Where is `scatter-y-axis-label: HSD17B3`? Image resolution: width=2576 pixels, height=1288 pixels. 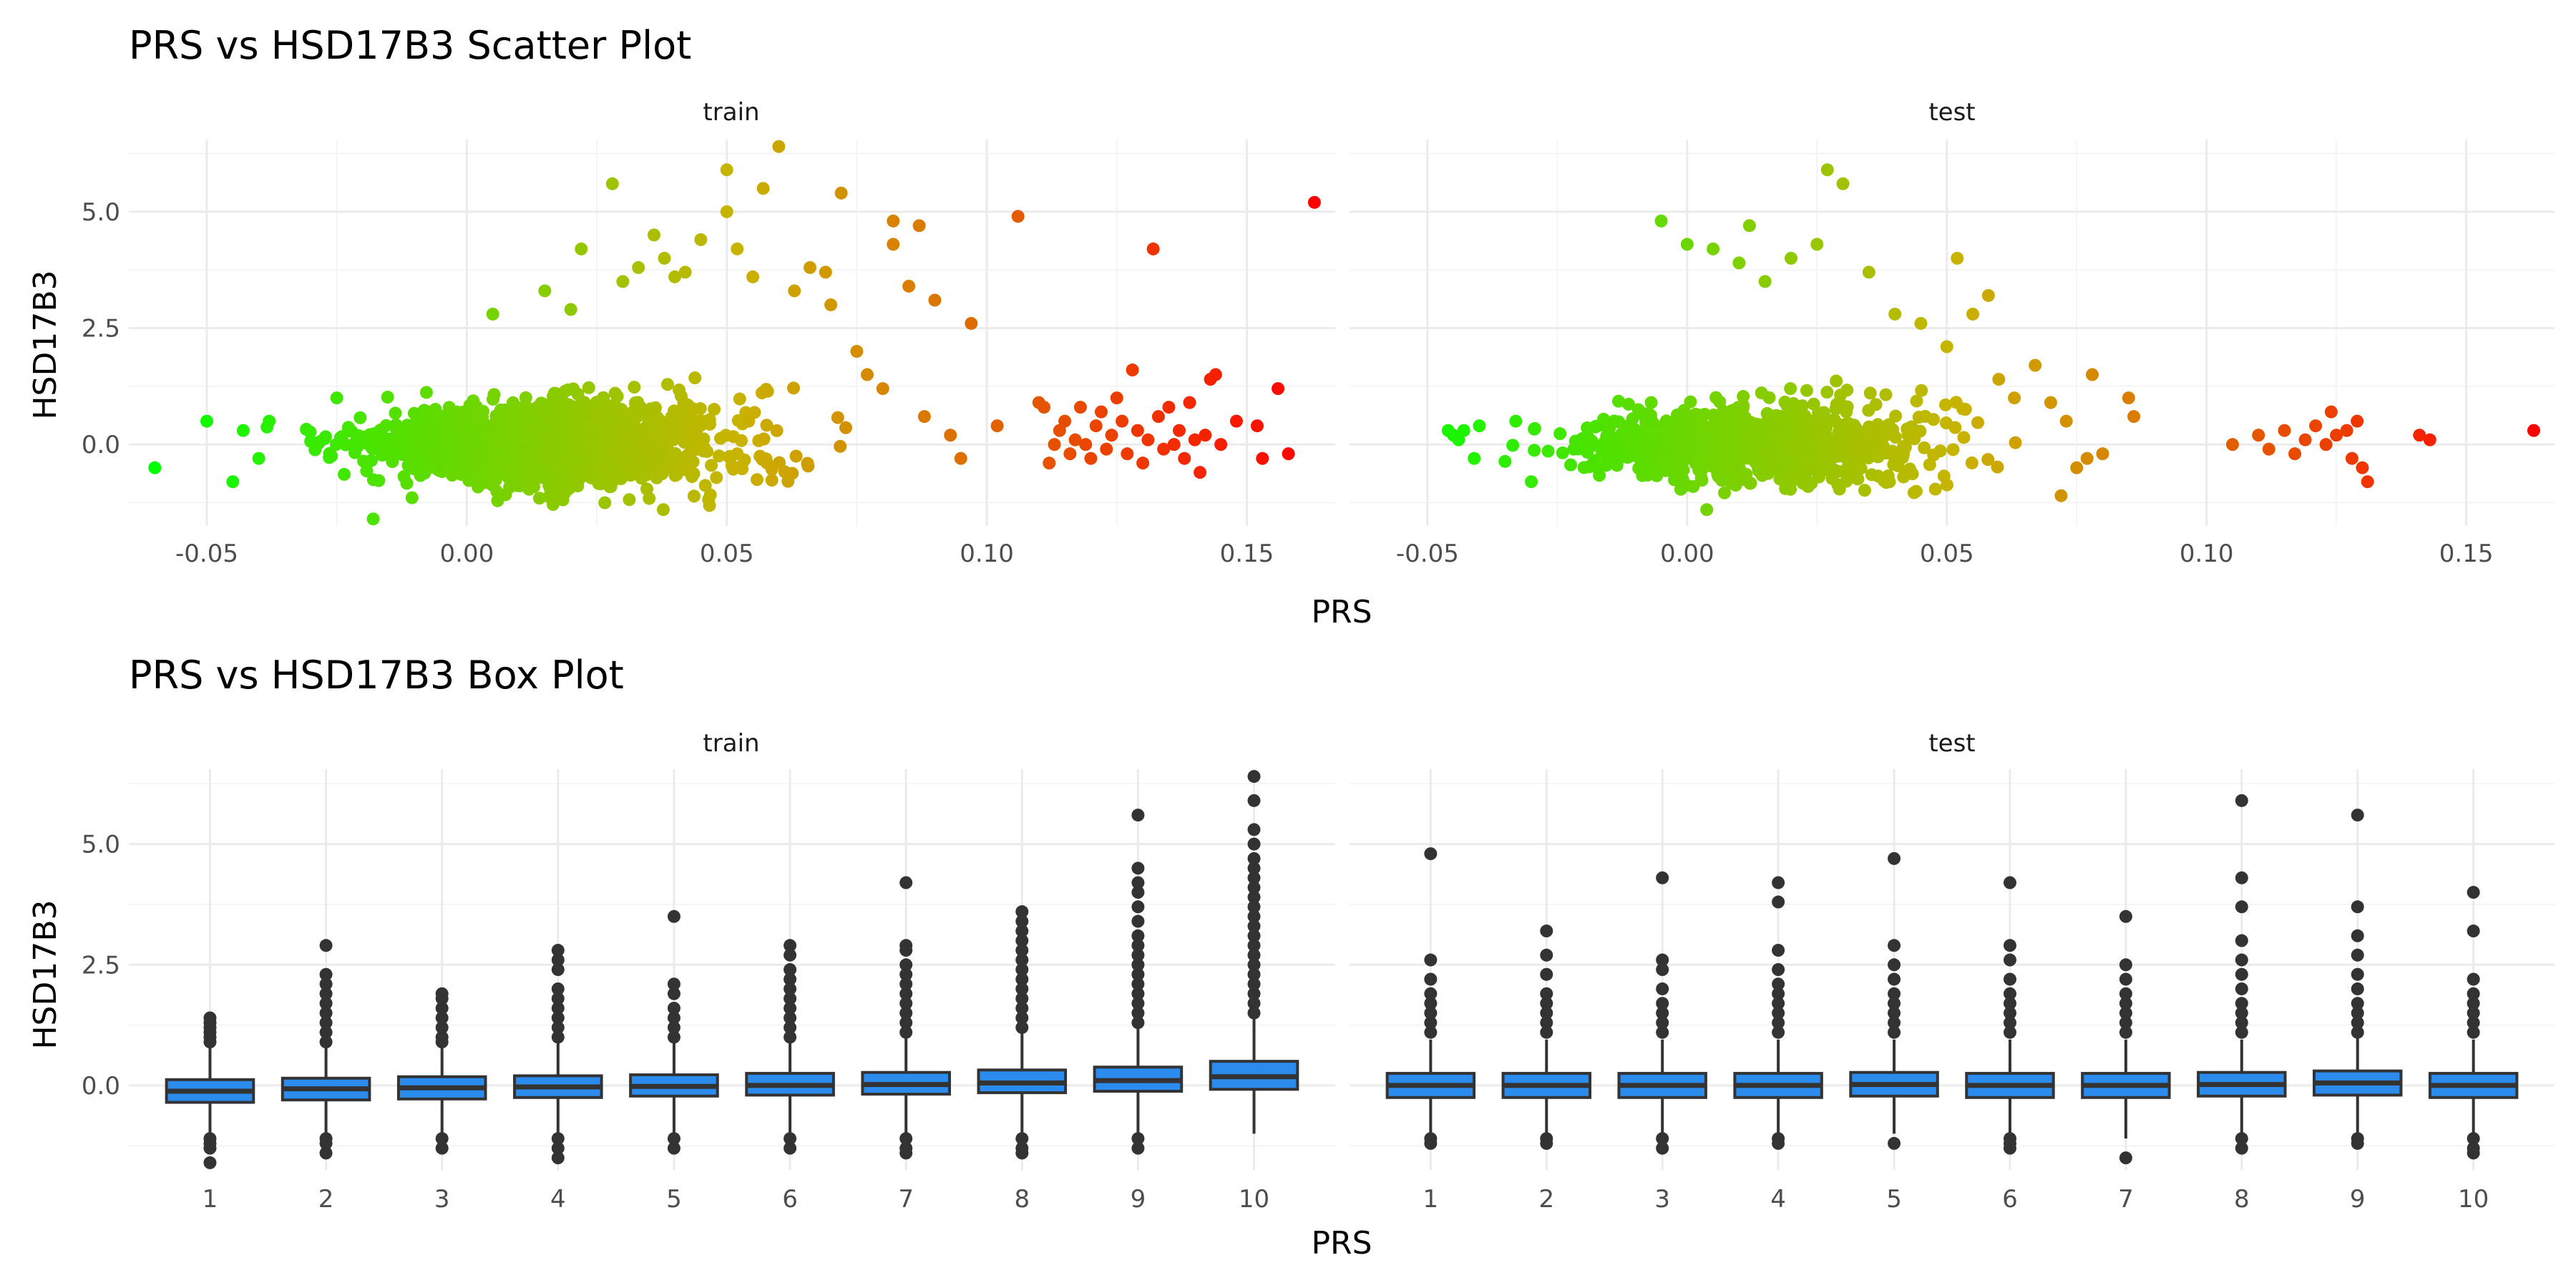
scatter-y-axis-label: HSD17B3 is located at coordinates (45, 344).